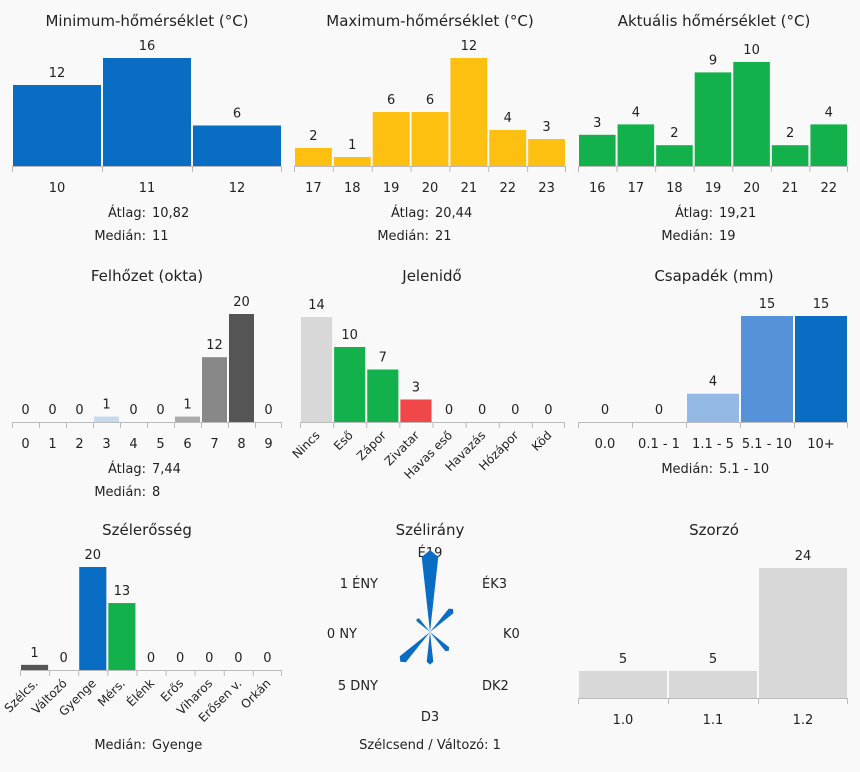 Image resolution: width=860 pixels, height=772 pixels. I want to click on chart-title: Csapadék (mm), so click(713, 276).